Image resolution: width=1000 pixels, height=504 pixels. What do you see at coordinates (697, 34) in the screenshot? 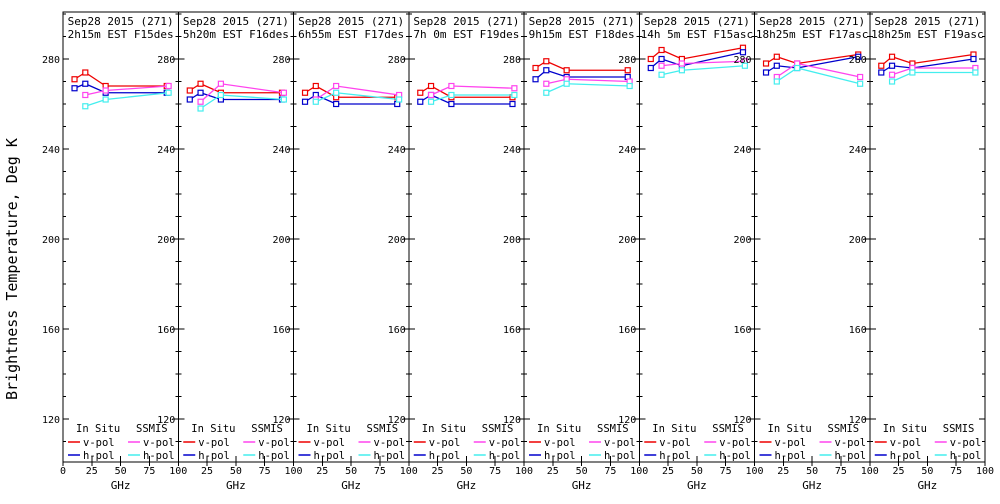
I see `panel-subtitle: 14h 5m EST F15asc` at bounding box center [697, 34].